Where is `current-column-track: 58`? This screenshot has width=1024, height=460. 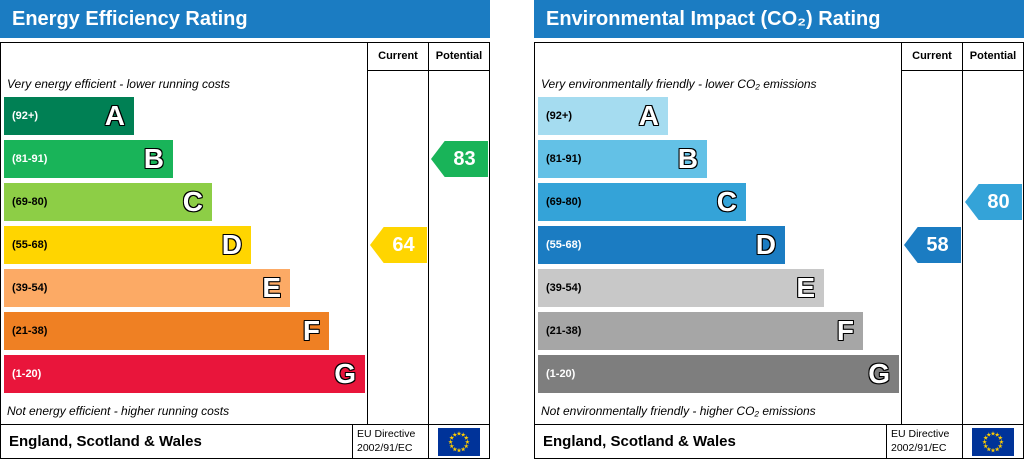 current-column-track: 58 is located at coordinates (932, 247).